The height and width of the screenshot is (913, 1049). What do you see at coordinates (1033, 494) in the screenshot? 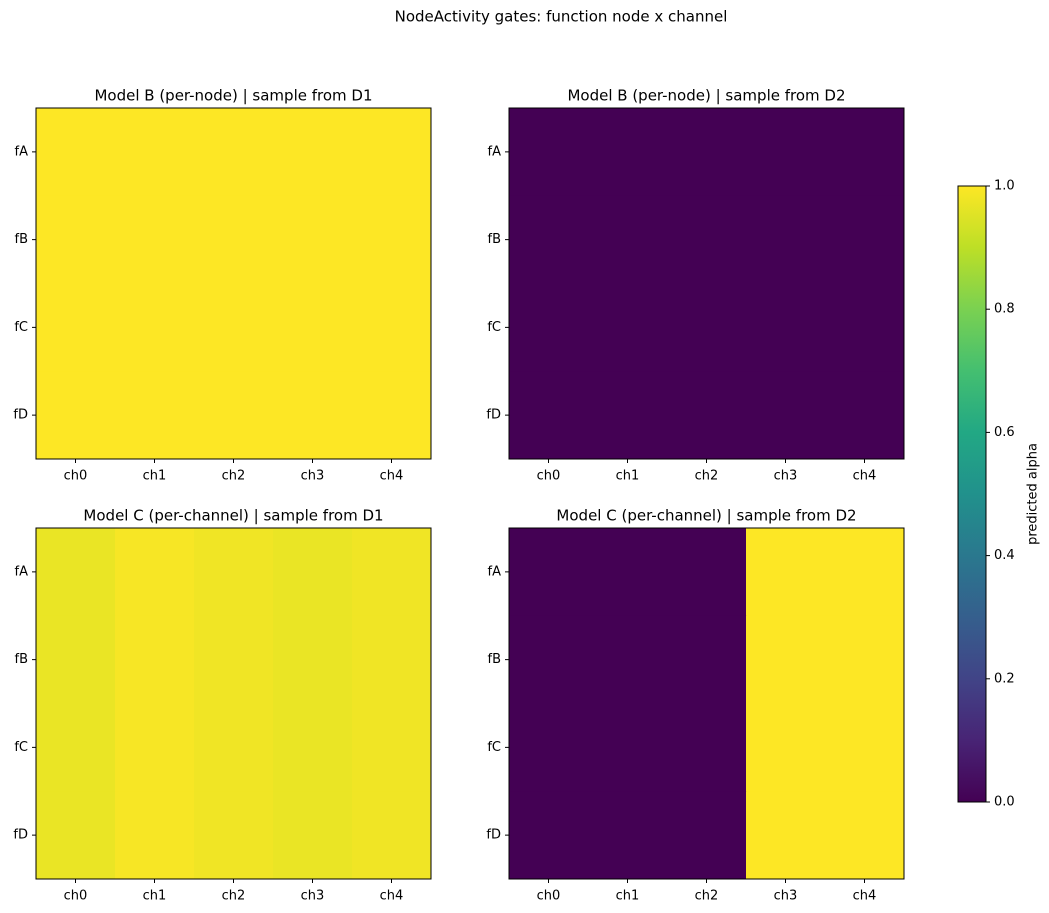
I see `colorbar-label: predicted alpha` at bounding box center [1033, 494].